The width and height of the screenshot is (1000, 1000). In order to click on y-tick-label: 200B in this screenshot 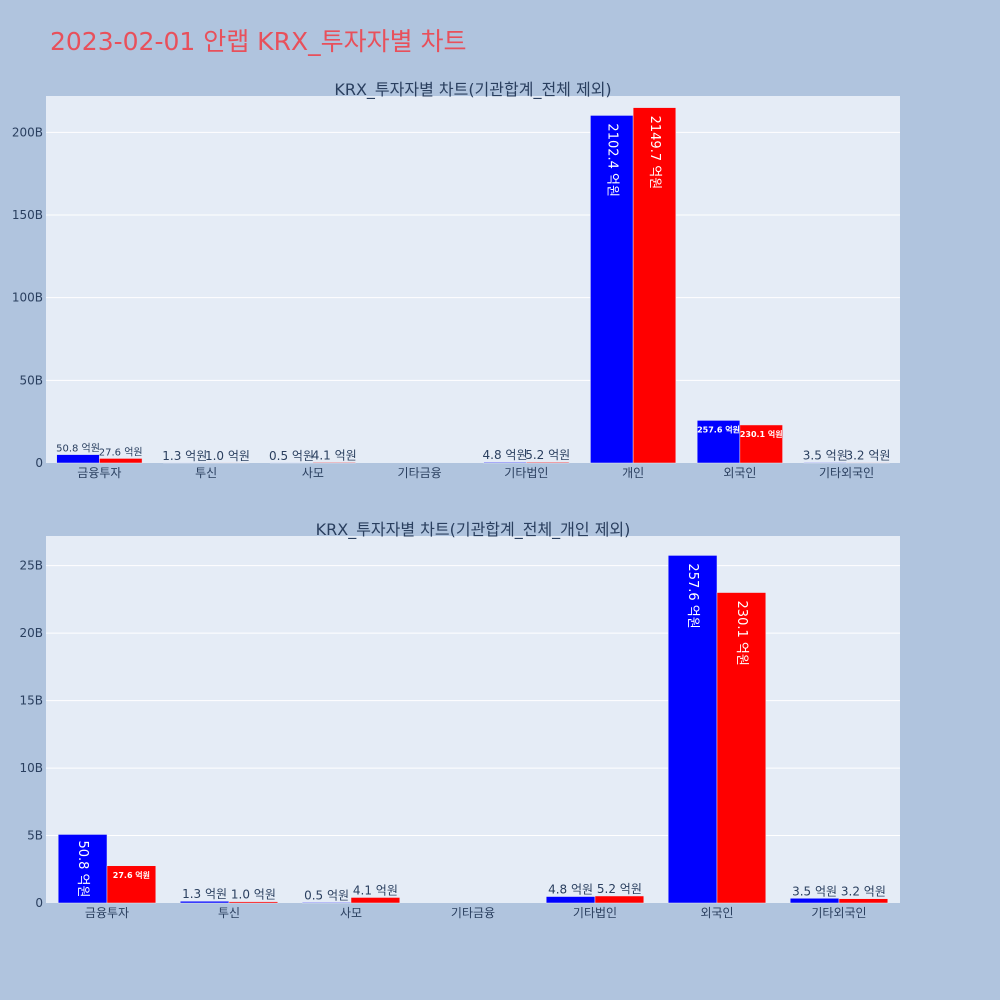, I will do `click(27, 132)`.